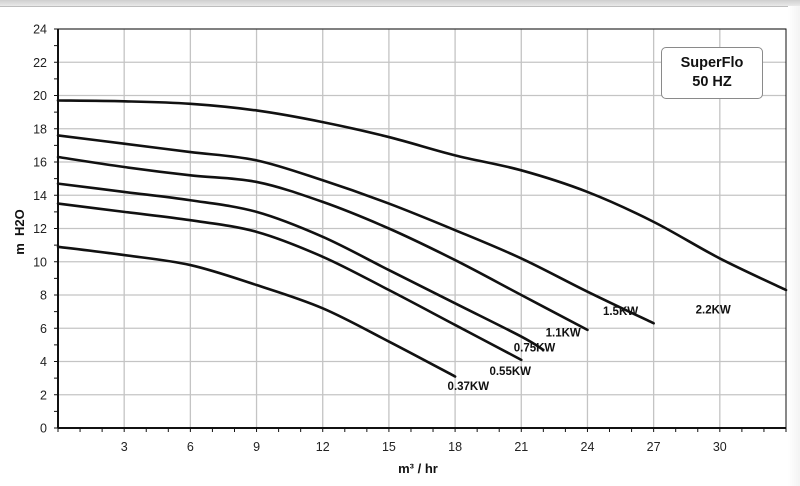 The width and height of the screenshot is (800, 486). Describe the element at coordinates (712, 73) in the screenshot. I see `chart-title-box: SuperFlo 50 HZ` at that location.